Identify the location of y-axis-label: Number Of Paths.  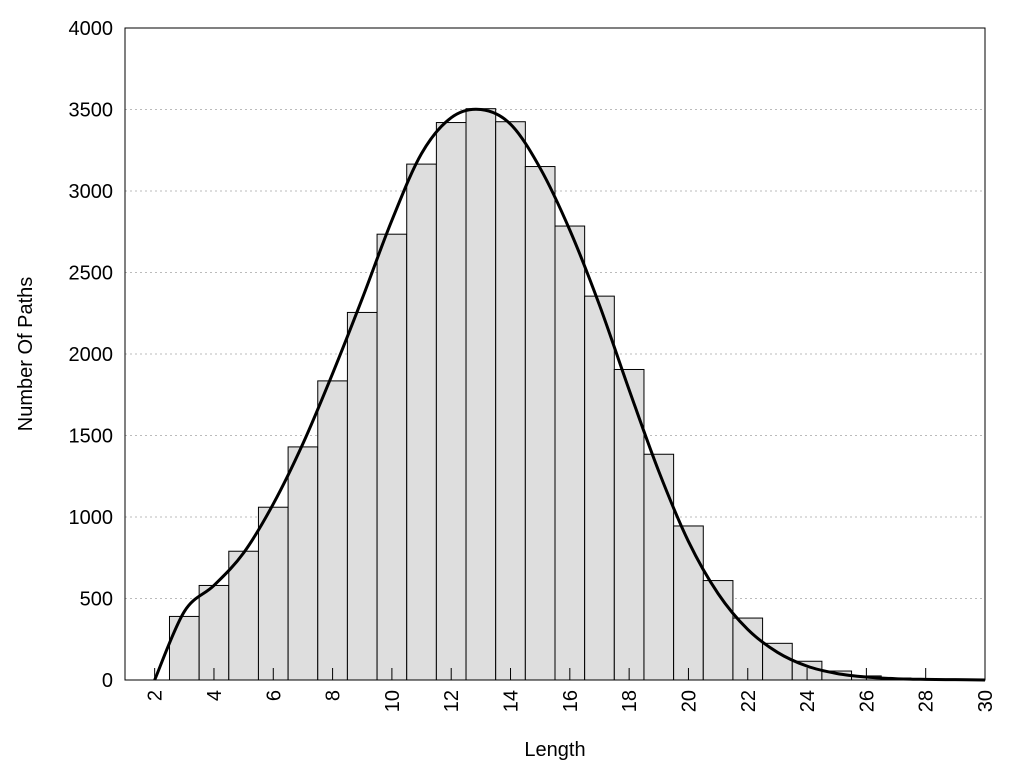
(26, 354).